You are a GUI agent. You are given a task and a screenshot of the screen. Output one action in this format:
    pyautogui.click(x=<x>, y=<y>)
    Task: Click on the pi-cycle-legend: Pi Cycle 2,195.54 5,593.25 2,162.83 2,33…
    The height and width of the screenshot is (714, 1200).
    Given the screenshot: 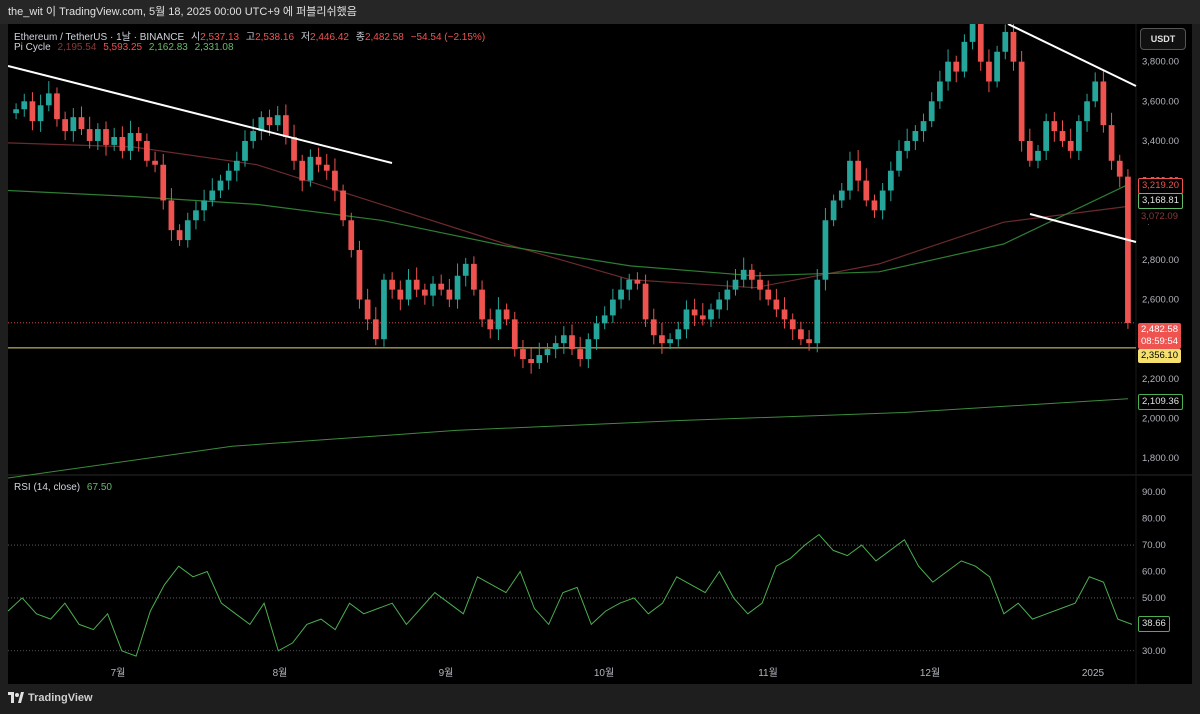 What is the action you would take?
    pyautogui.click(x=126, y=47)
    